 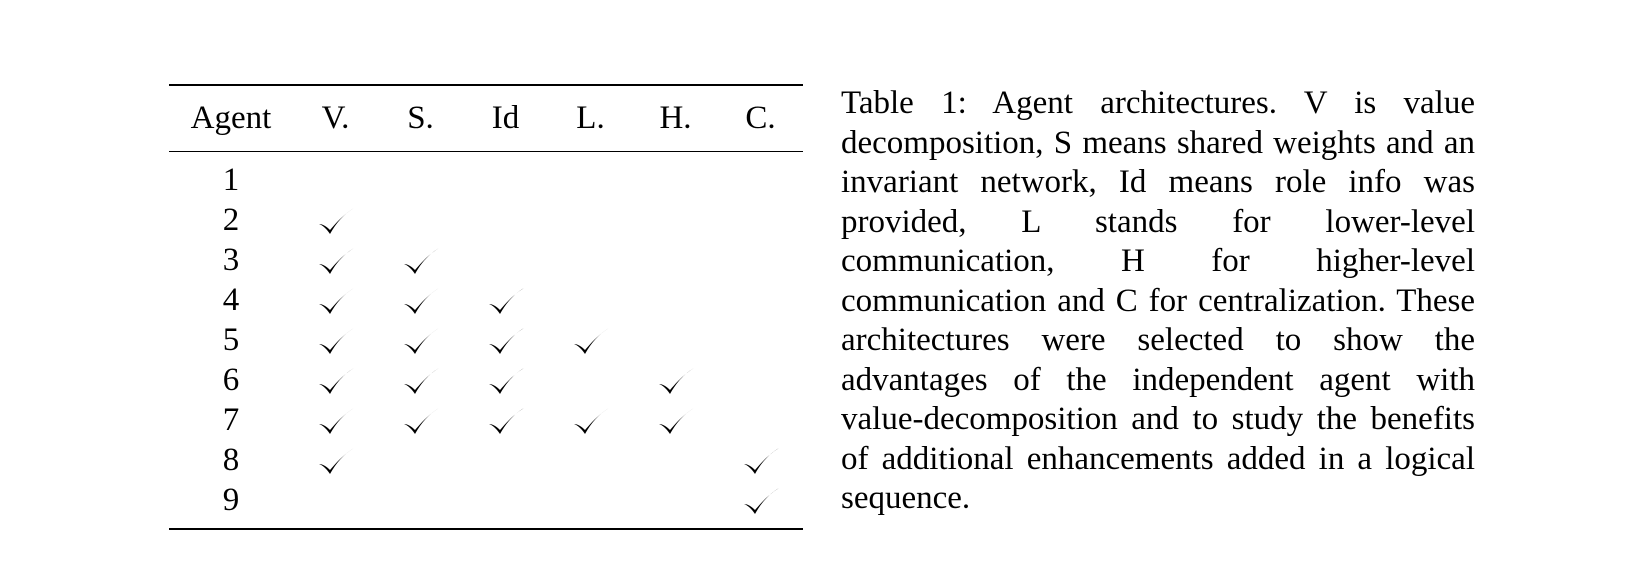 What do you see at coordinates (760, 118) in the screenshot?
I see `column-header-c: C.` at bounding box center [760, 118].